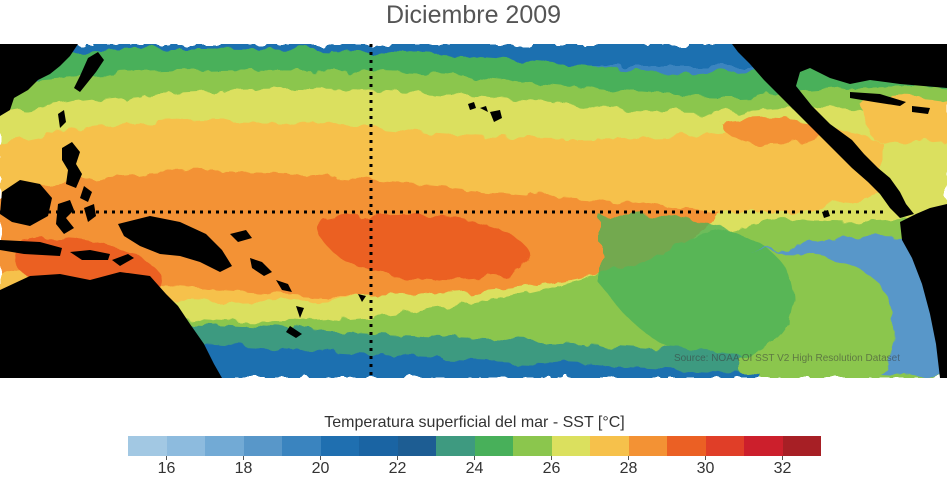  I want to click on colorbar-tick: 32, so click(782, 467).